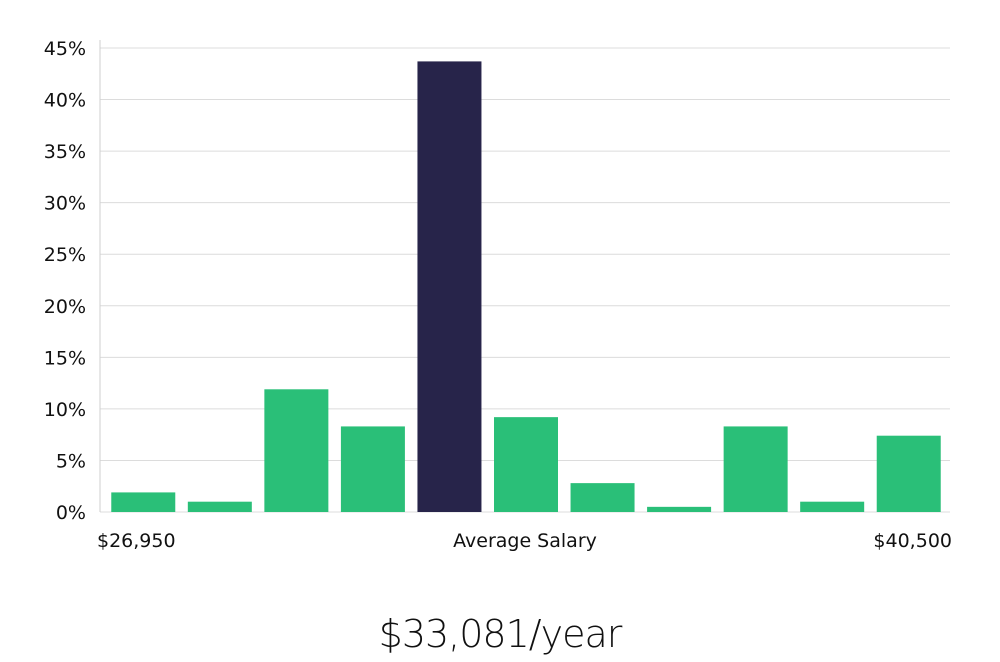 This screenshot has height=662, width=1000. Describe the element at coordinates (65, 410) in the screenshot. I see `y-tick-label-10: 10%` at that location.